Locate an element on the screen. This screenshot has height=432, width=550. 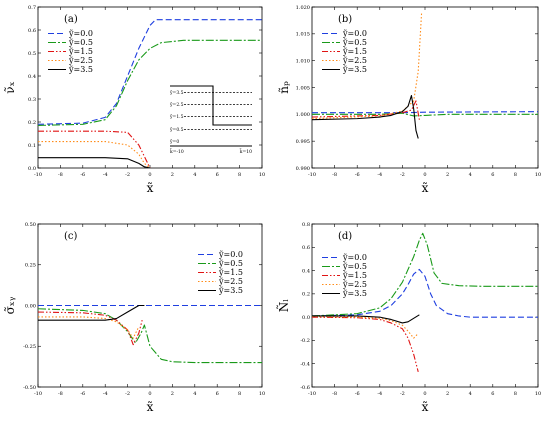
inset-level-label: ỹ=2.5 is located at coordinates (176, 104).